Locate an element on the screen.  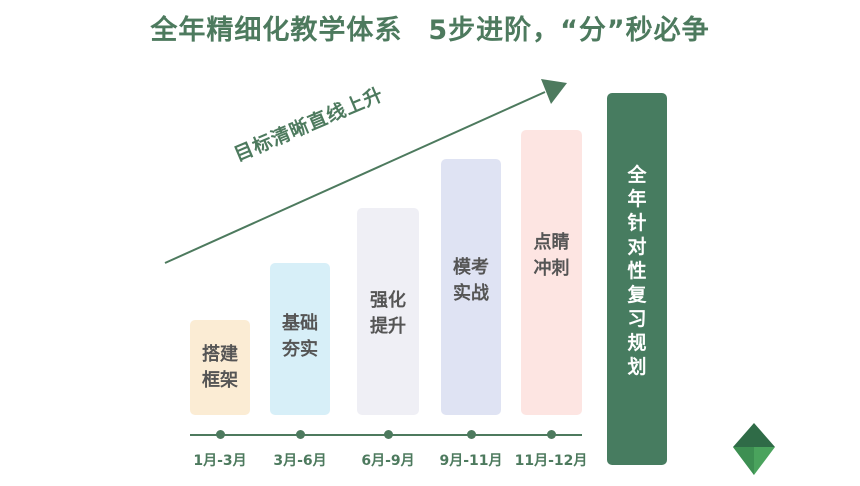
period-label-4: 9月-11月 is located at coordinates (471, 461).